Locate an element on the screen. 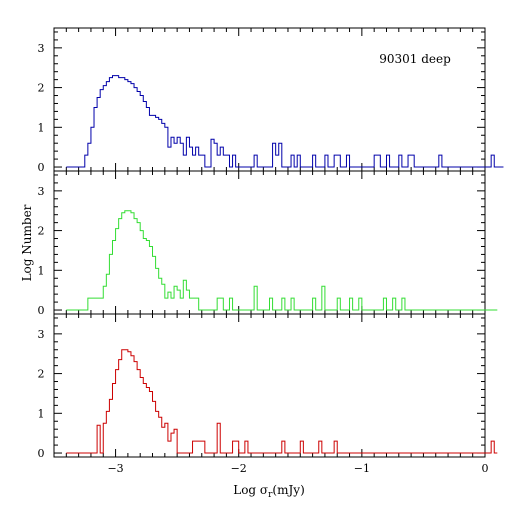  x-axis-label-subscript: r is located at coordinates (270, 495).